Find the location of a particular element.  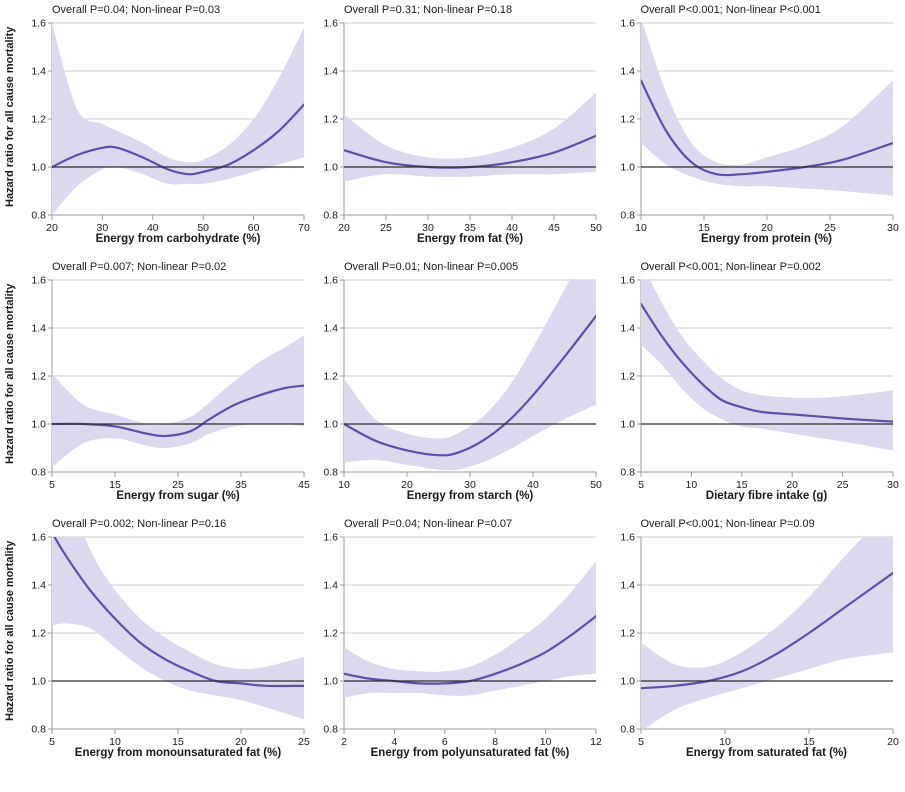

x-axis-title: Energy from polyunsaturated fat (%) is located at coordinates (470, 753).